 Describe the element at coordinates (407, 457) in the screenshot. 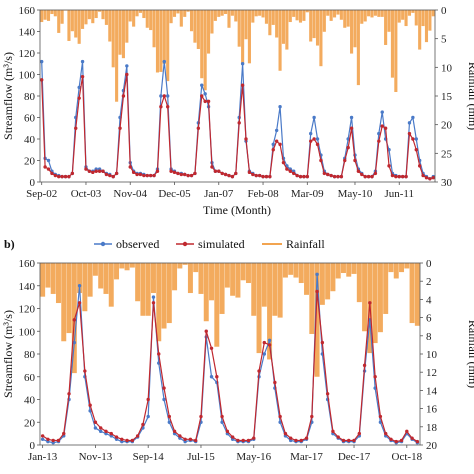

I see `x-tick-label: Oct-18` at that location.